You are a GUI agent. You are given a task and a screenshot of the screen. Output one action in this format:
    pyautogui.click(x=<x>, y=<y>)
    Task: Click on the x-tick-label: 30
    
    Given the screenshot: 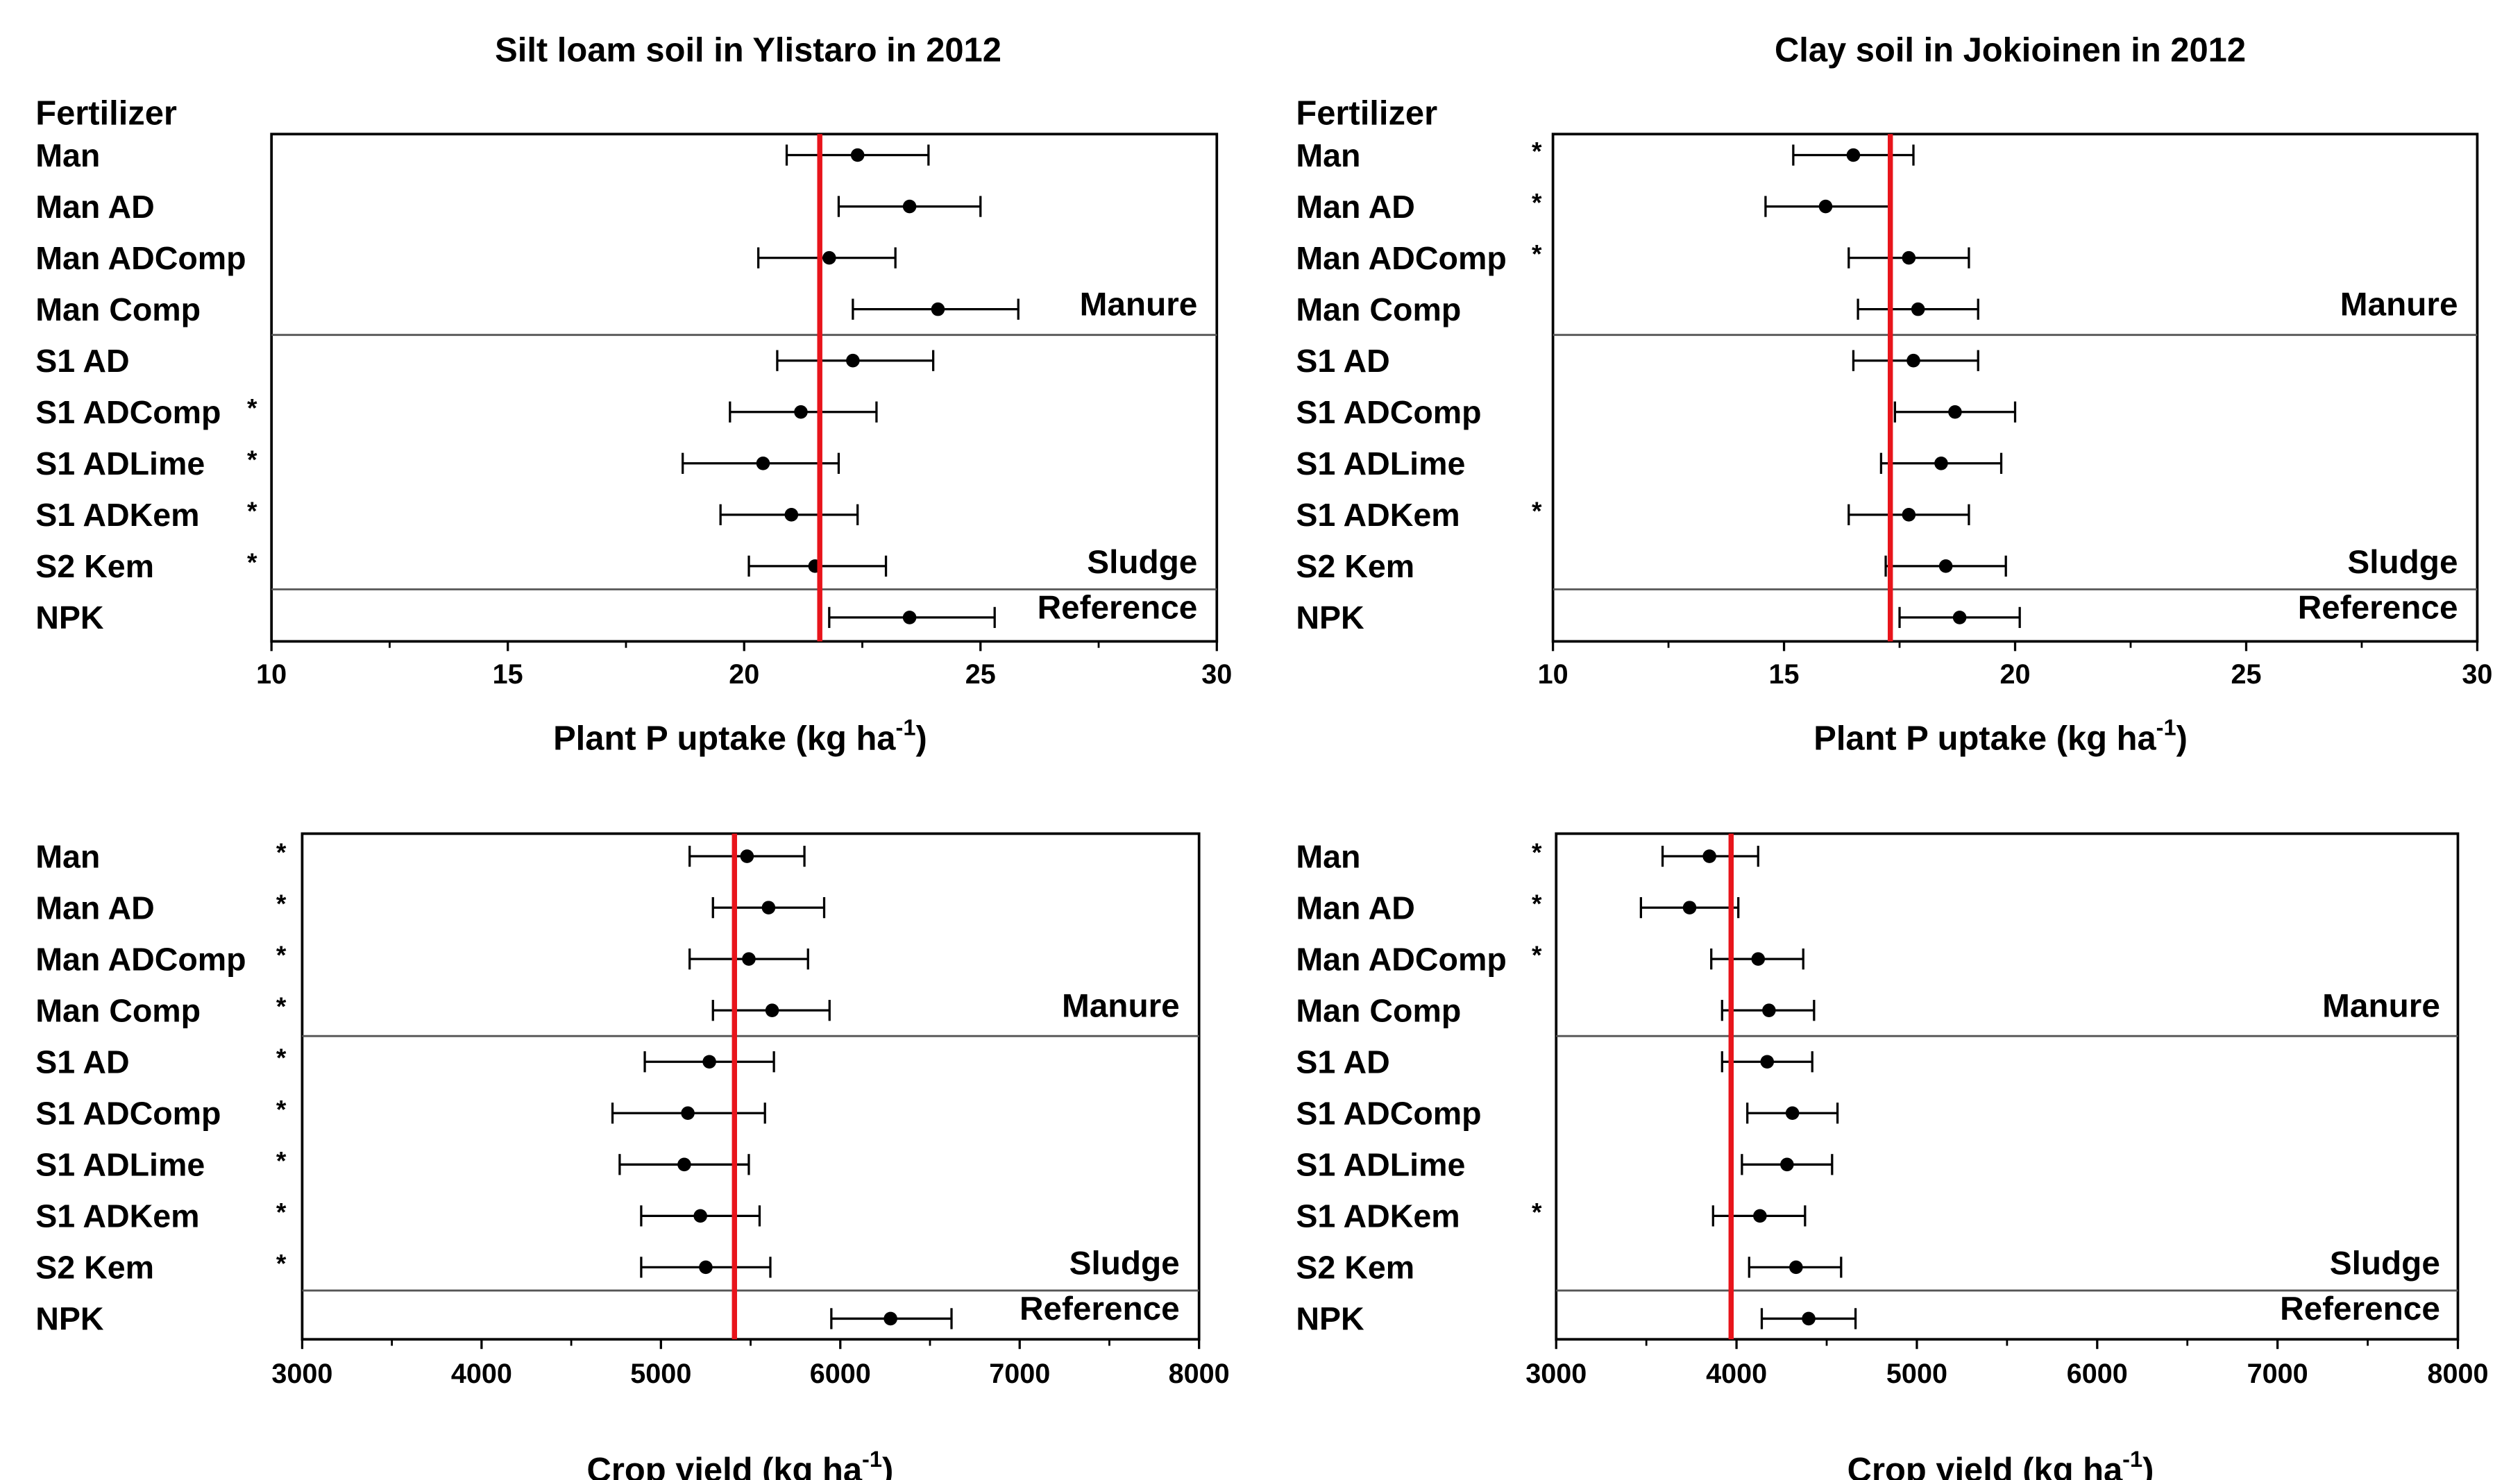 What is the action you would take?
    pyautogui.click(x=2477, y=674)
    